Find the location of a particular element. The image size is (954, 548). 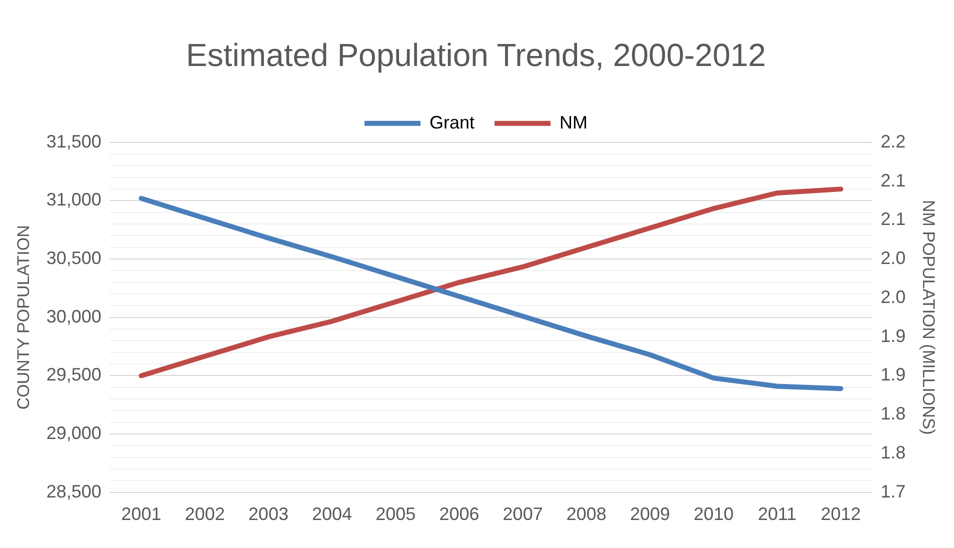

legend-label: Grant is located at coordinates (452, 122).